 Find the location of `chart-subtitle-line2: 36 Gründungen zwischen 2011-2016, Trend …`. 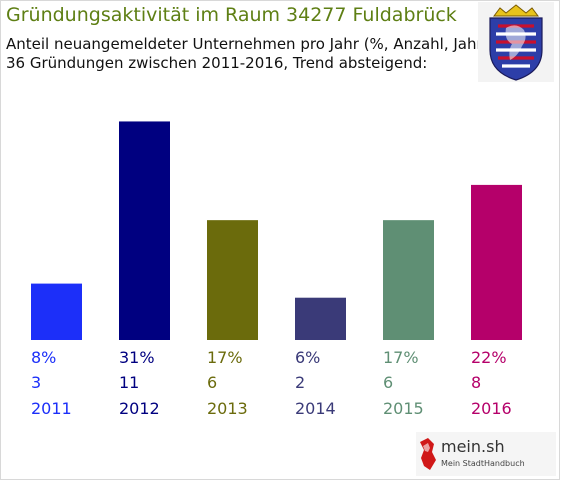

chart-subtitle-line2: 36 Gründungen zwischen 2011-2016, Trend … is located at coordinates (217, 63).